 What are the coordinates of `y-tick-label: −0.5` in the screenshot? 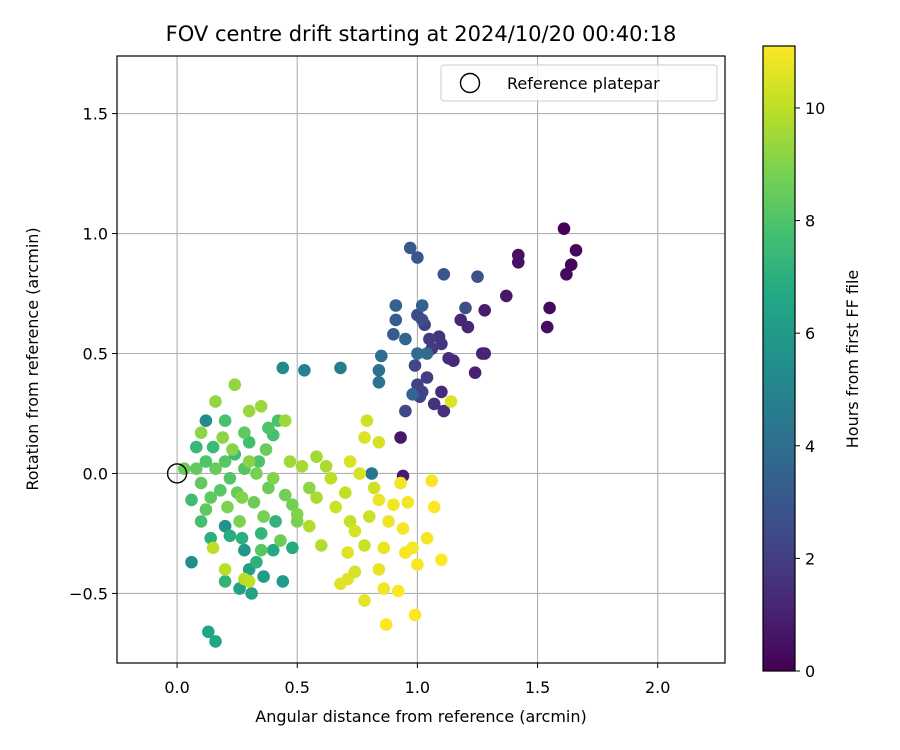 It's located at (88, 593).